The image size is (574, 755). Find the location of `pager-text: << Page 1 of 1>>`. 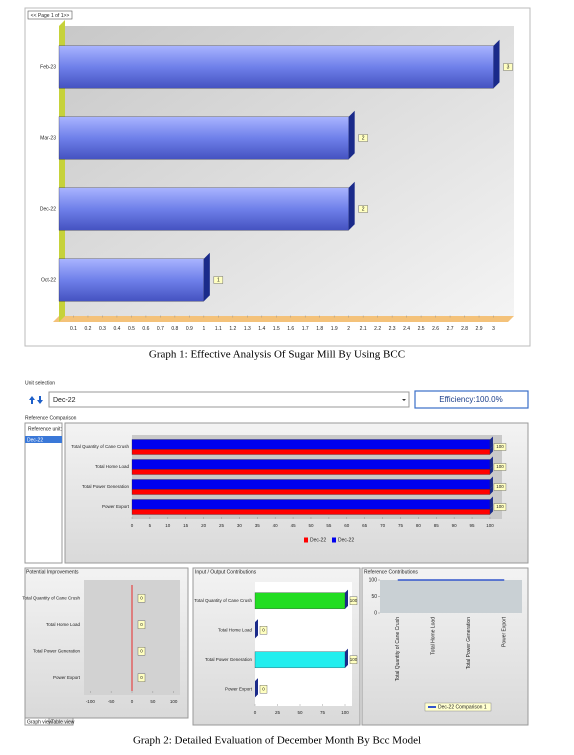

pager-text: << Page 1 of 1>> is located at coordinates (50, 16).